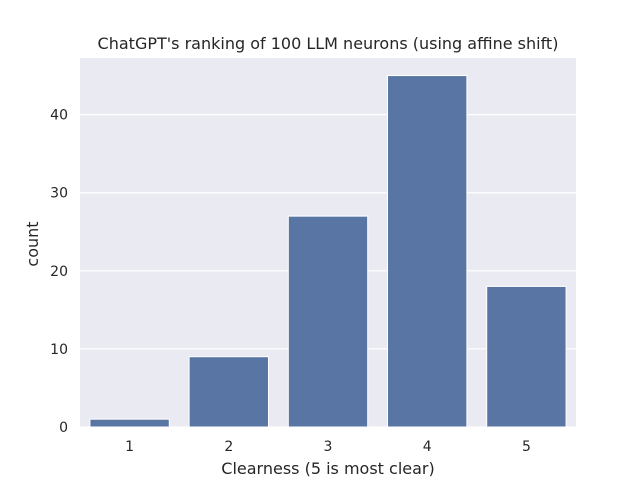 This screenshot has height=480, width=640. What do you see at coordinates (63, 428) in the screenshot?
I see `y-tick-label: 0` at bounding box center [63, 428].